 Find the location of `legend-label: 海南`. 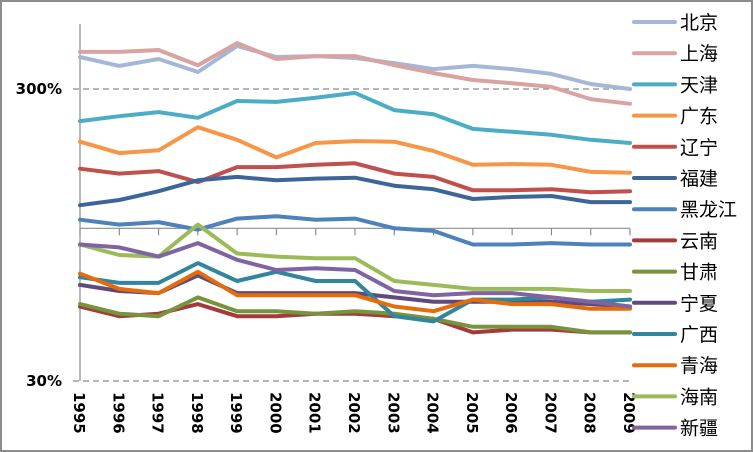

legend-label: 海南 is located at coordinates (699, 397).